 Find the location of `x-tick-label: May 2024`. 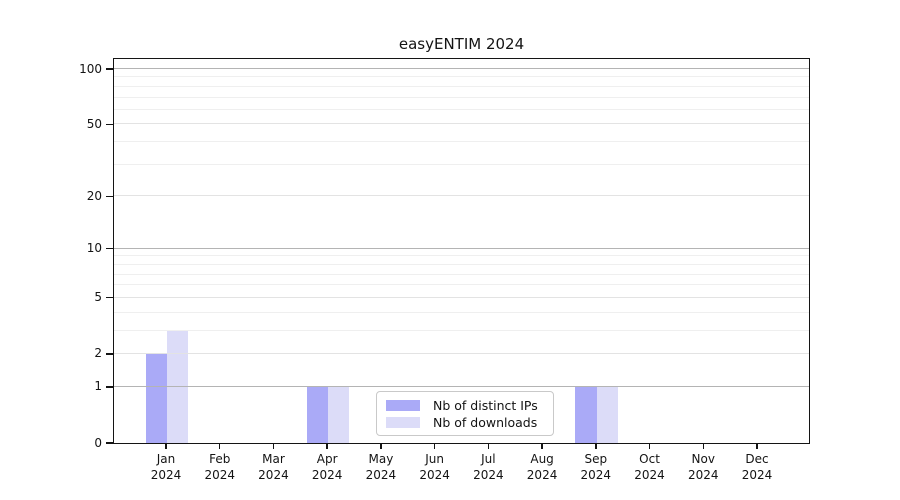

x-tick-label: May 2024 is located at coordinates (381, 467).